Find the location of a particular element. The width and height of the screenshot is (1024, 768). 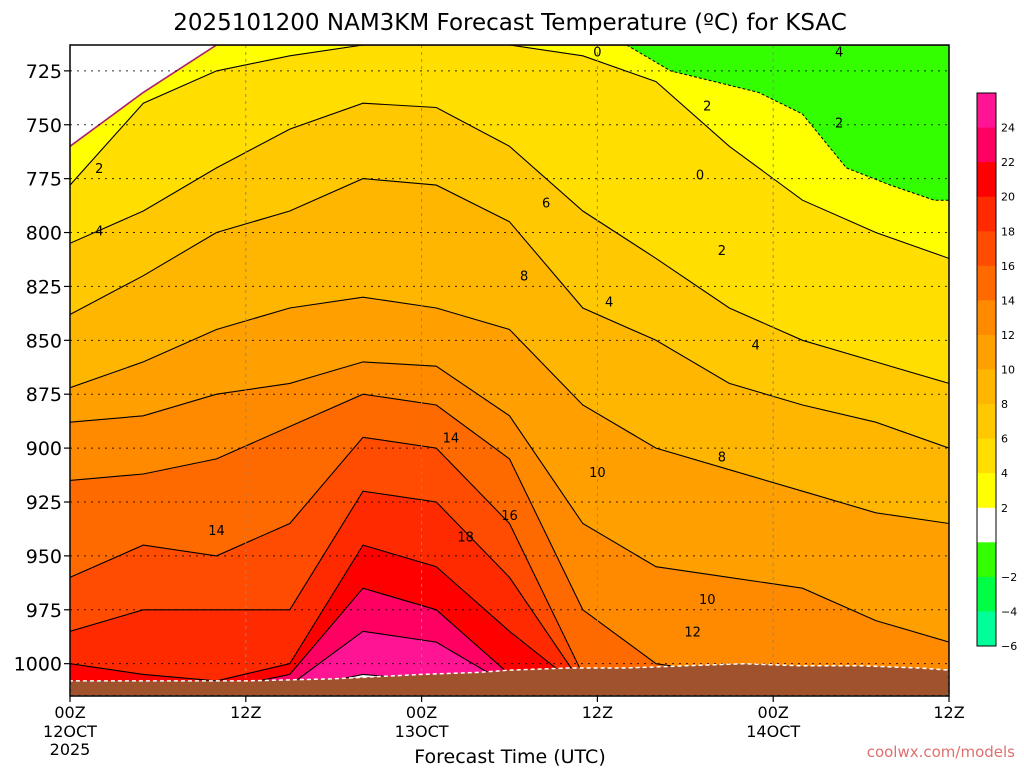

colorbar: 24 22 20 18 16 14 12 10 8 6 4 2 −2 −4 −6 is located at coordinates (996, 372).